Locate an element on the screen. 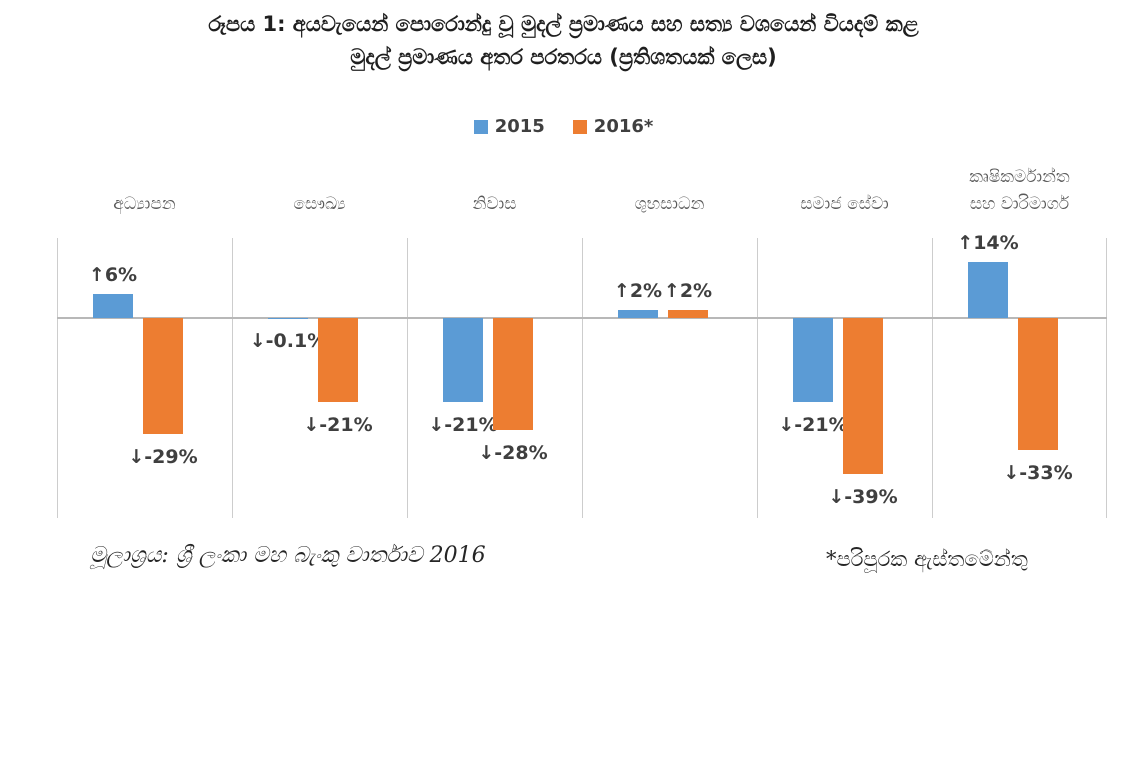 The width and height of the screenshot is (1127, 771). bar-label-2016-3: ↑2% is located at coordinates (688, 291).